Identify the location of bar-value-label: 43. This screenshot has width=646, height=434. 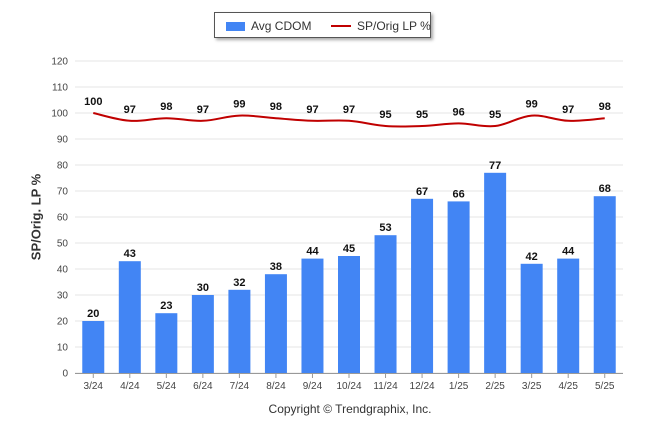
(130, 254).